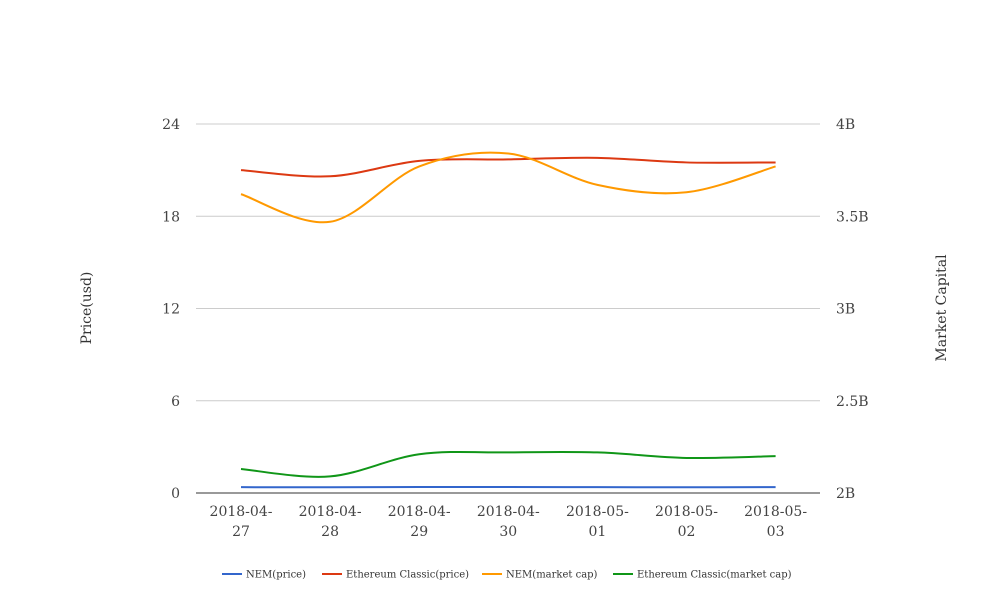 The height and width of the screenshot is (616, 1008). Describe the element at coordinates (845, 125) in the screenshot. I see `right-tick-label: 4B` at that location.